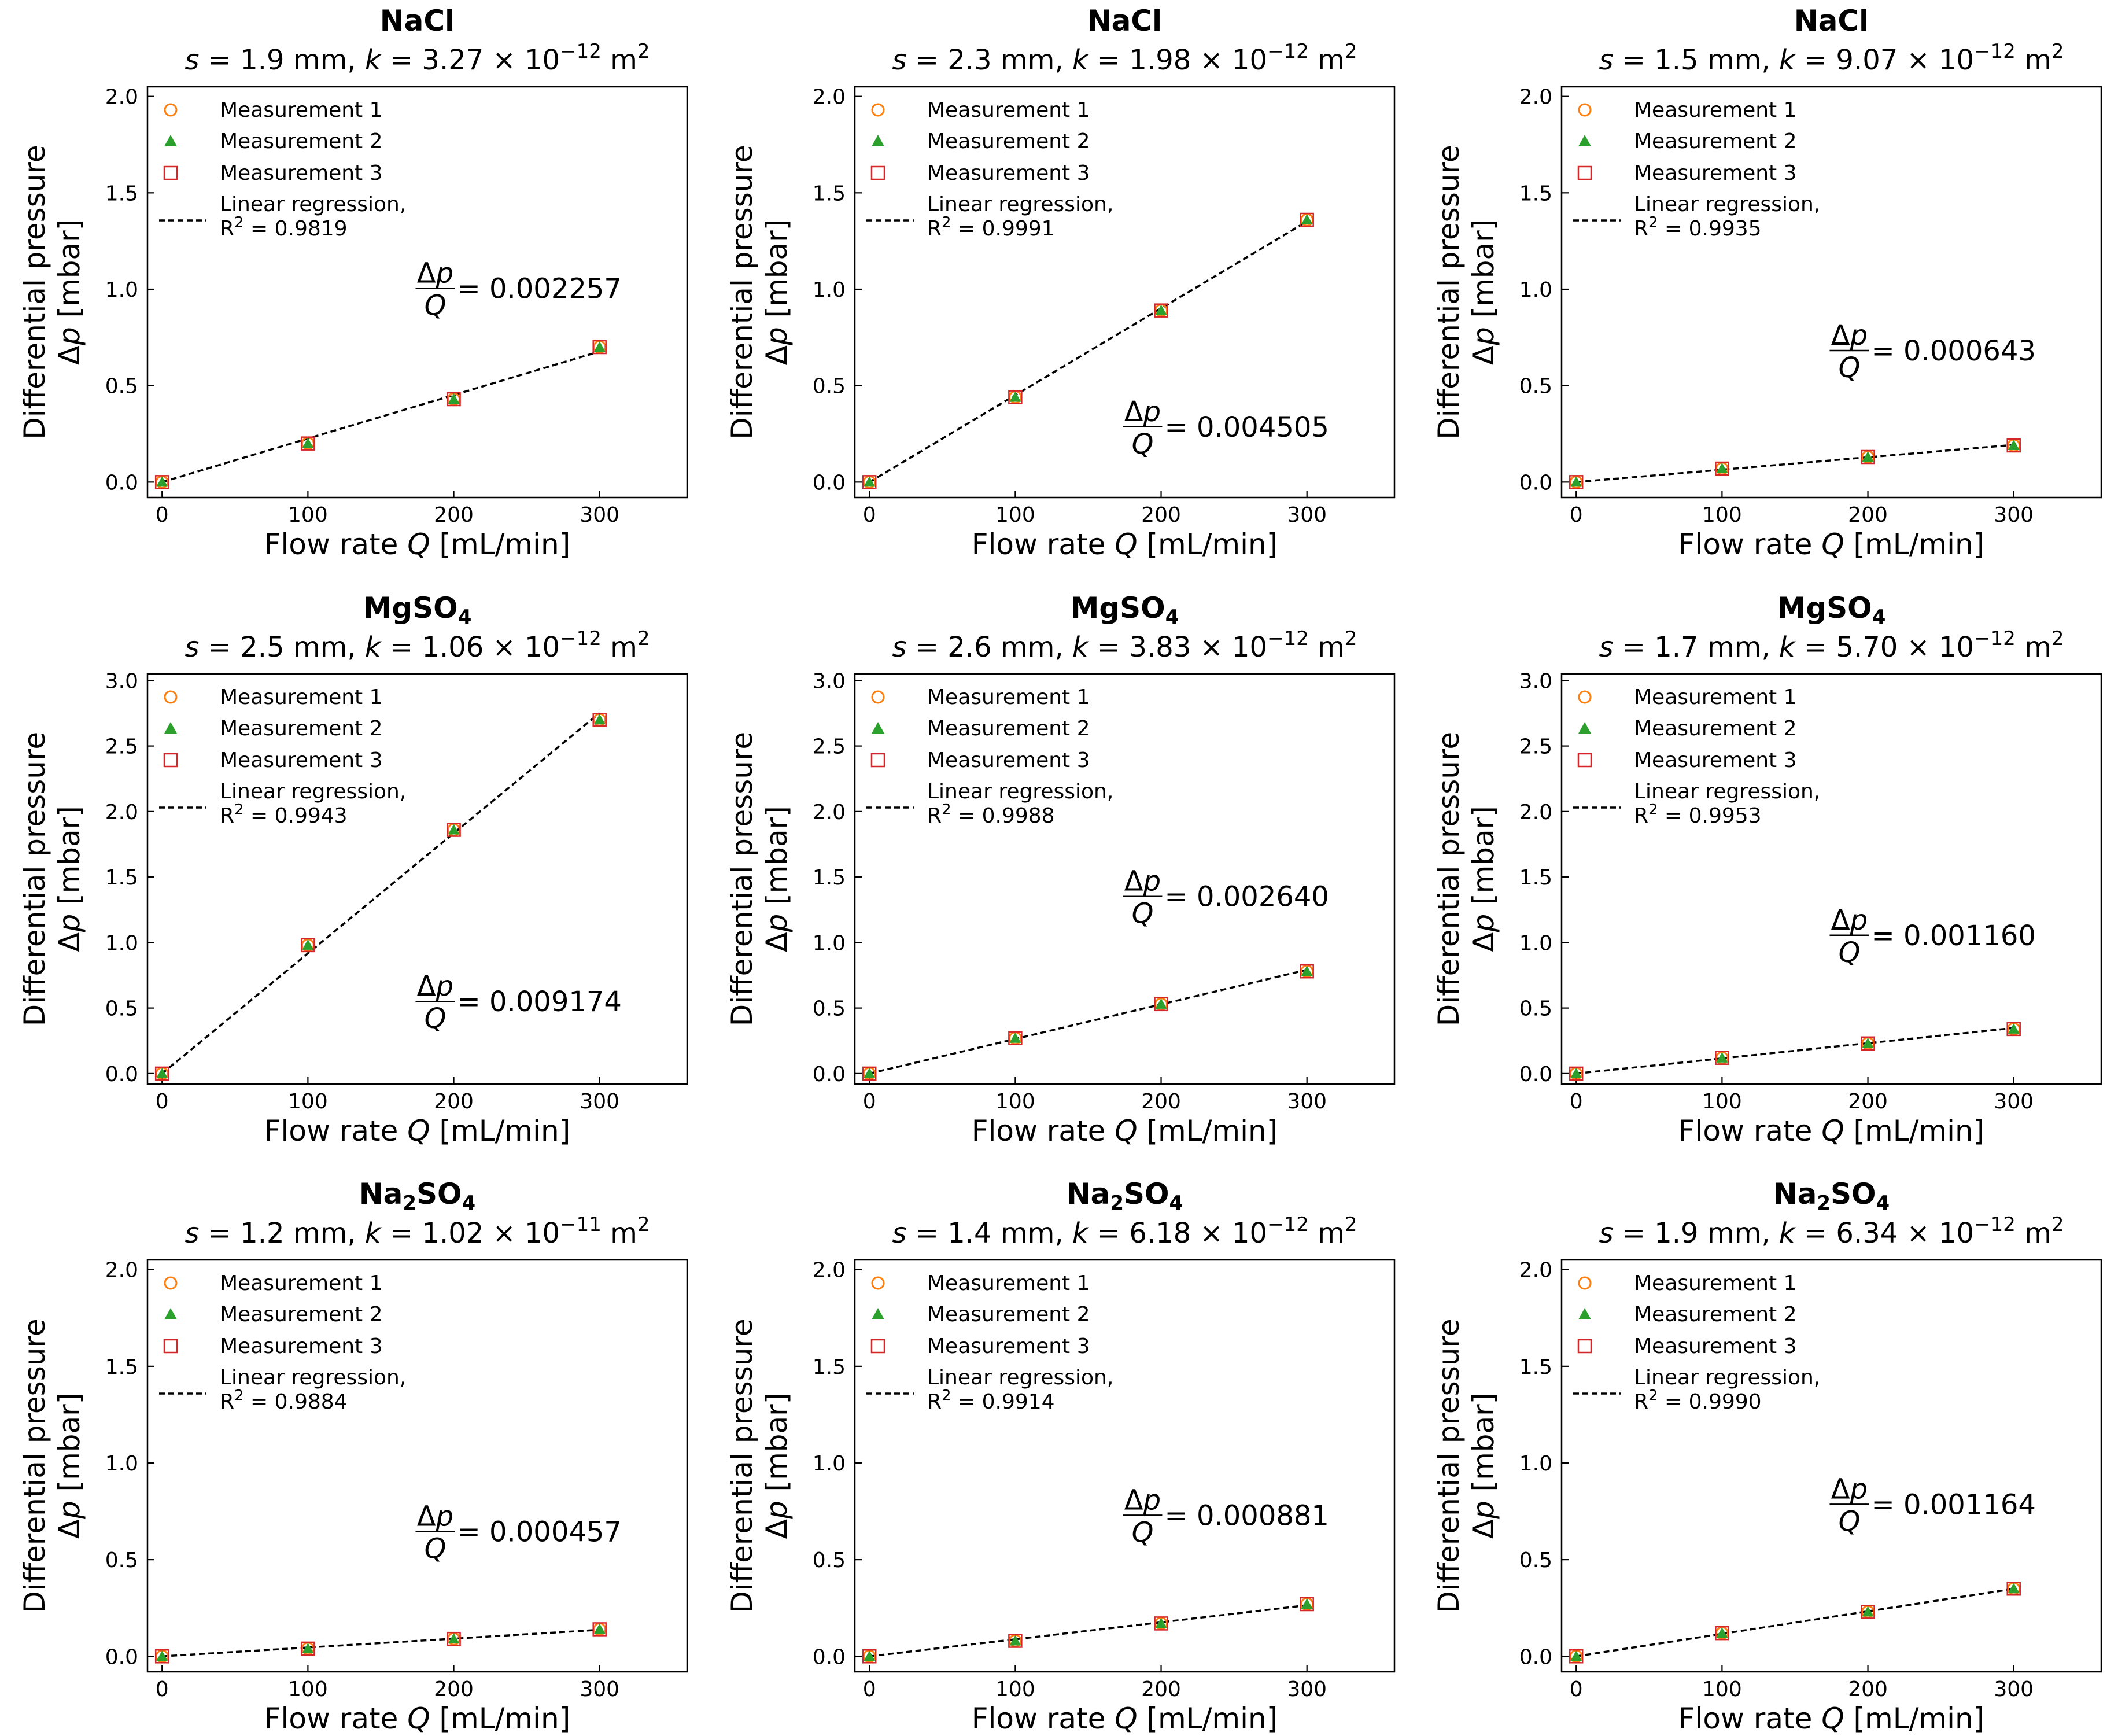 The image size is (2118, 1736). Describe the element at coordinates (121, 1464) in the screenshot. I see `y-tick-label: 1.0` at that location.